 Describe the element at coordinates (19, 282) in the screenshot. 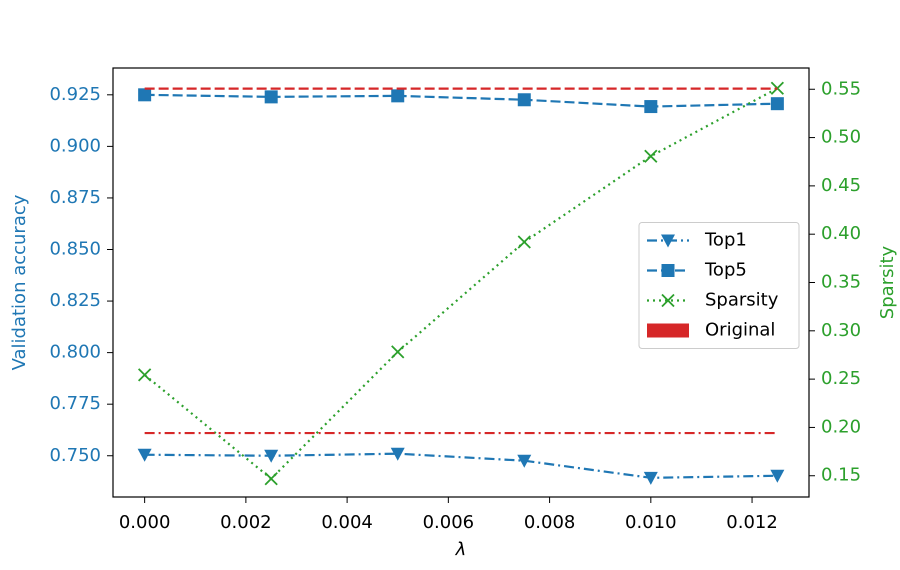

I see `y-axis-label: Validation accuracy` at that location.